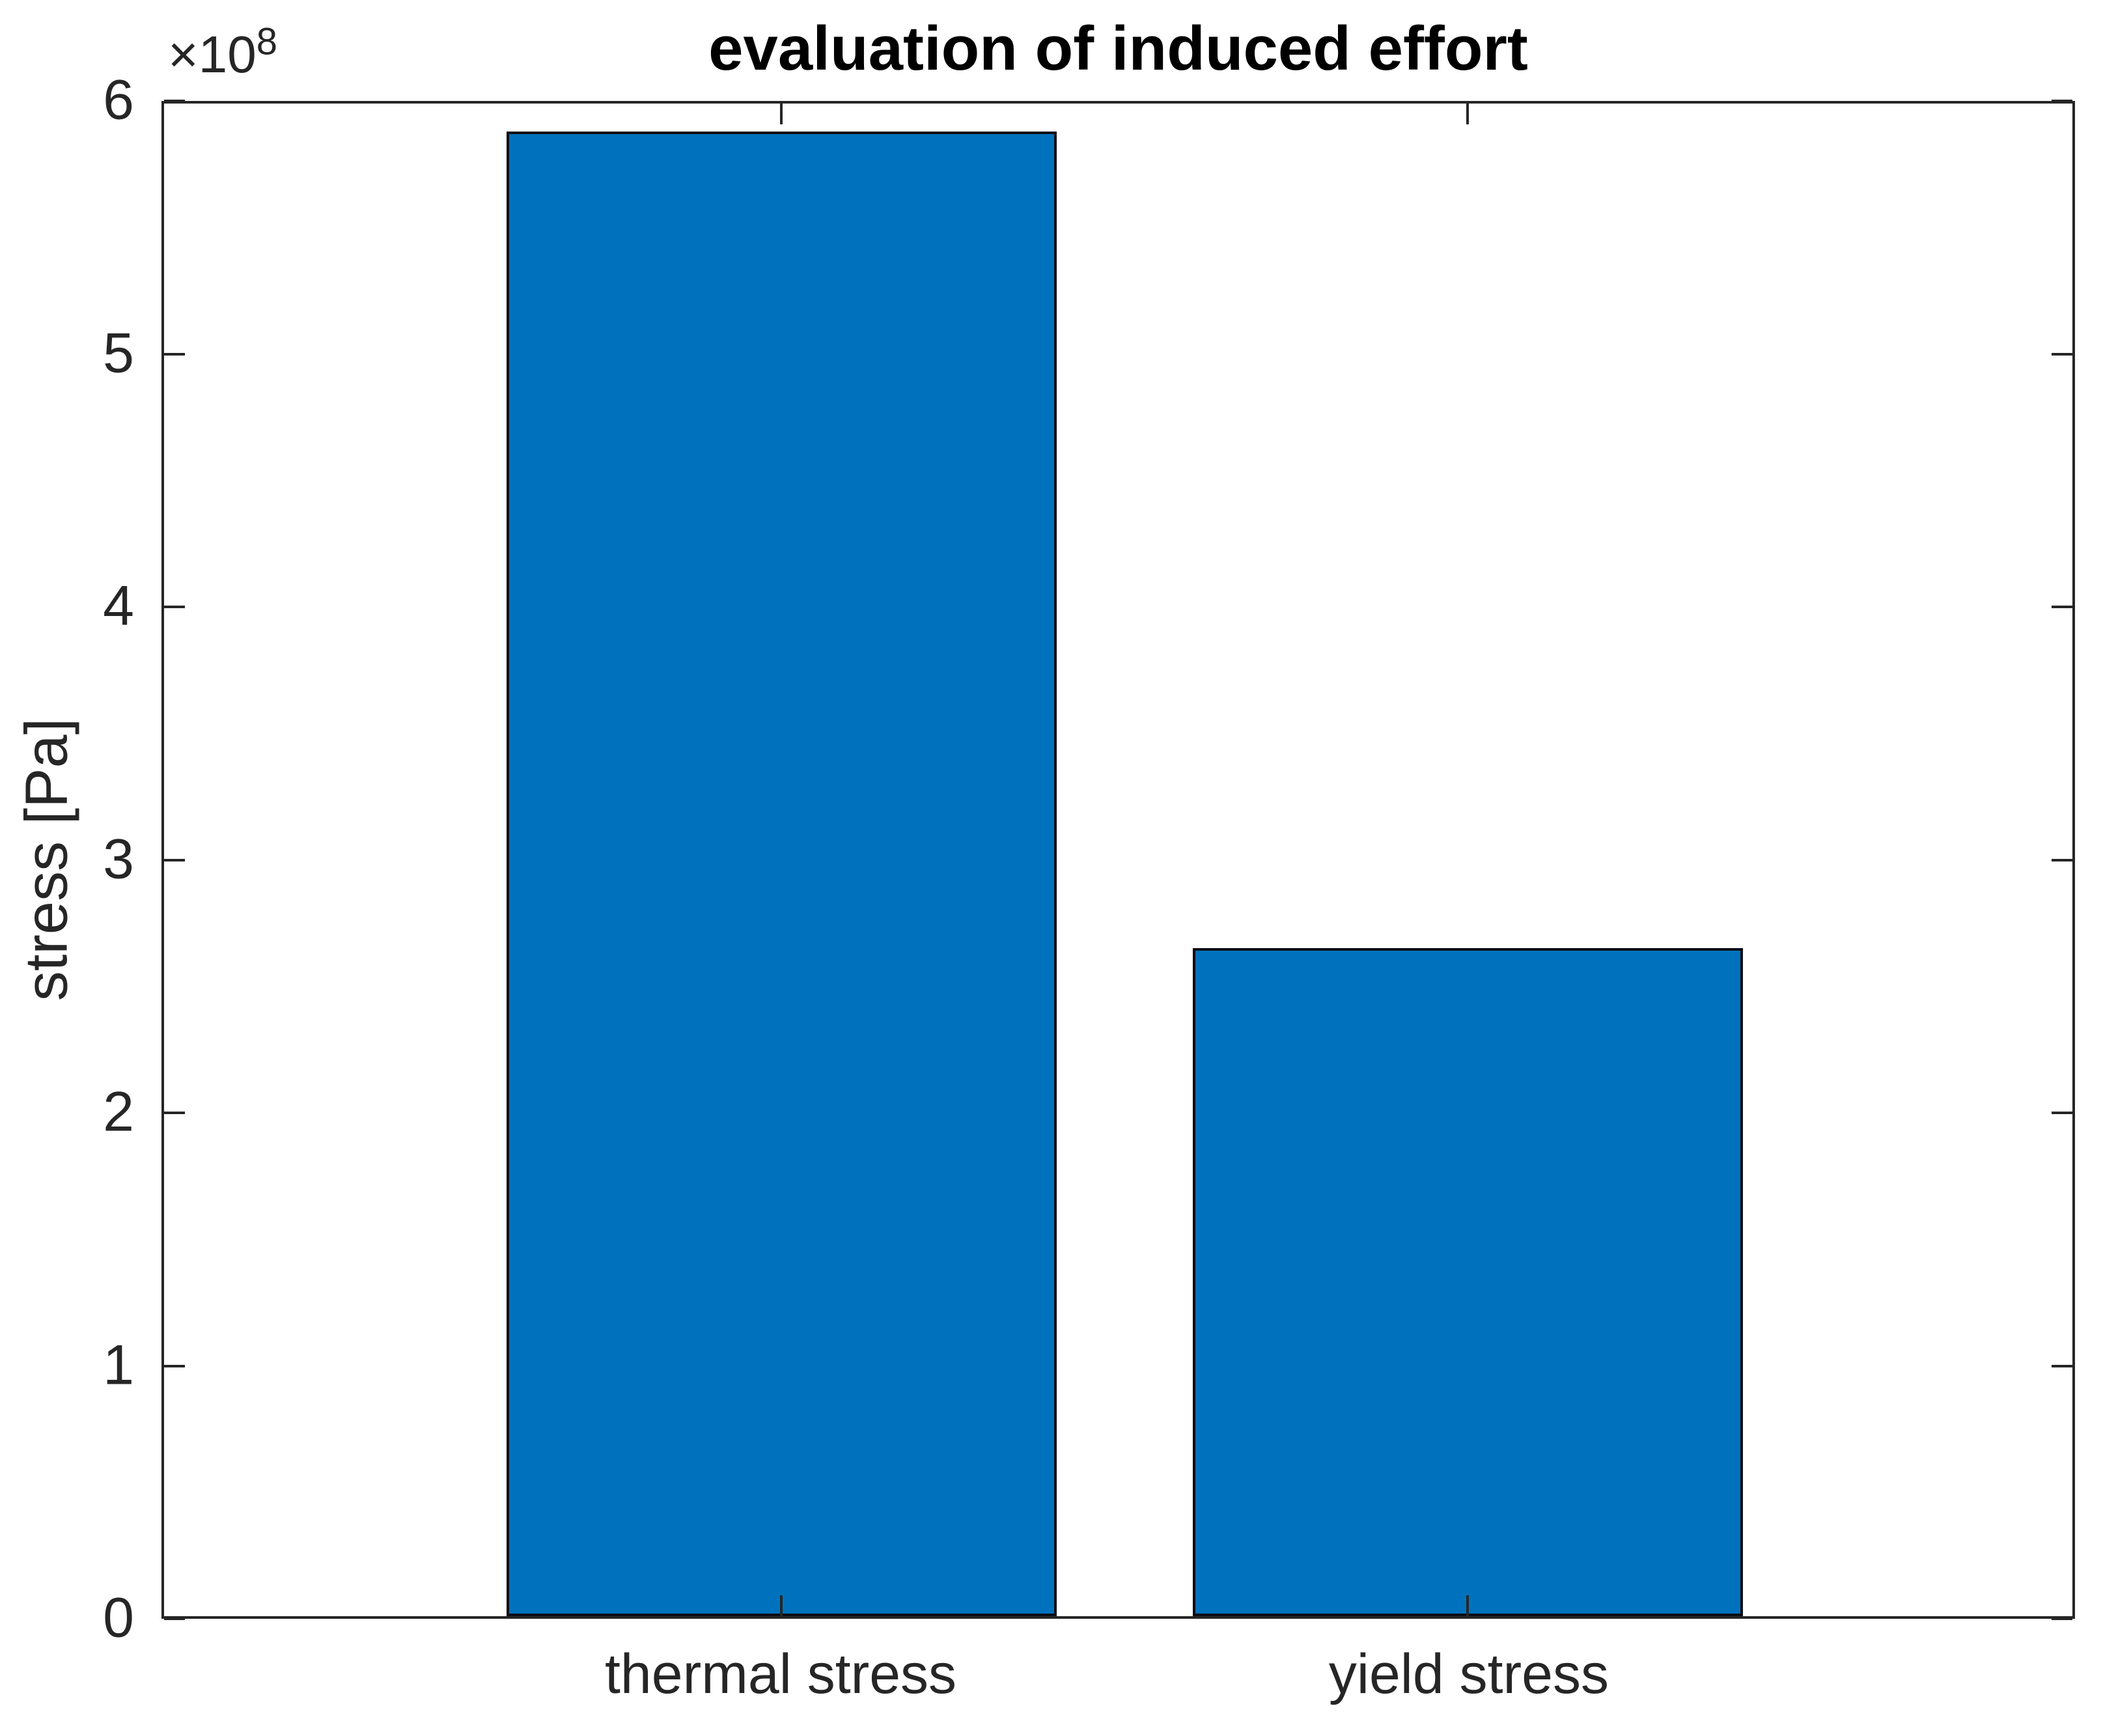 This screenshot has height=1736, width=2103. I want to click on chart-title: evaluation of induced effort, so click(1118, 49).